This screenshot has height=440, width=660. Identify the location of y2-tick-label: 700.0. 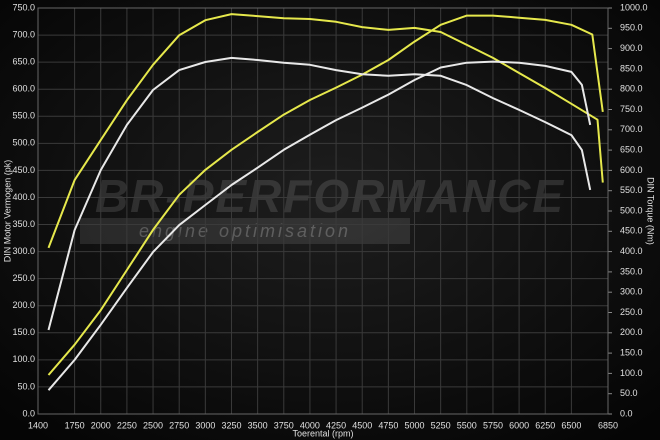
(631, 129).